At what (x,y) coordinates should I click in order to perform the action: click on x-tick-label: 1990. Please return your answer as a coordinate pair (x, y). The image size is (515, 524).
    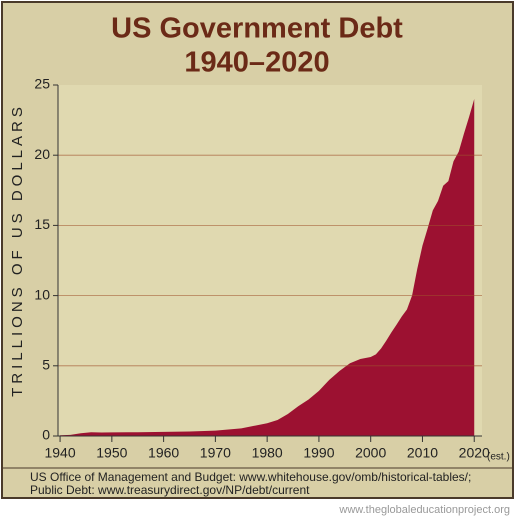
    Looking at the image, I should click on (318, 453).